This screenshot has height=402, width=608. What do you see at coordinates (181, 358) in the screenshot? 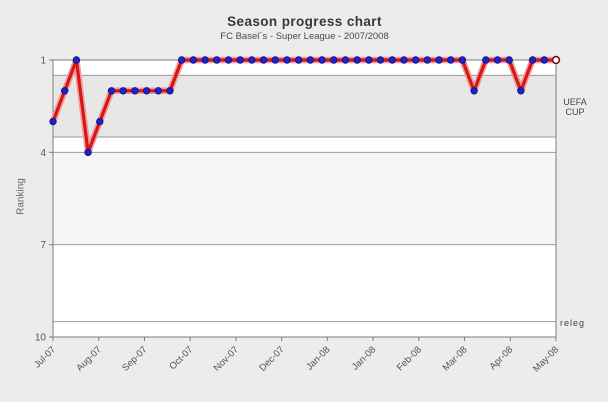
I see `x-tick-label: Oct-07` at bounding box center [181, 358].